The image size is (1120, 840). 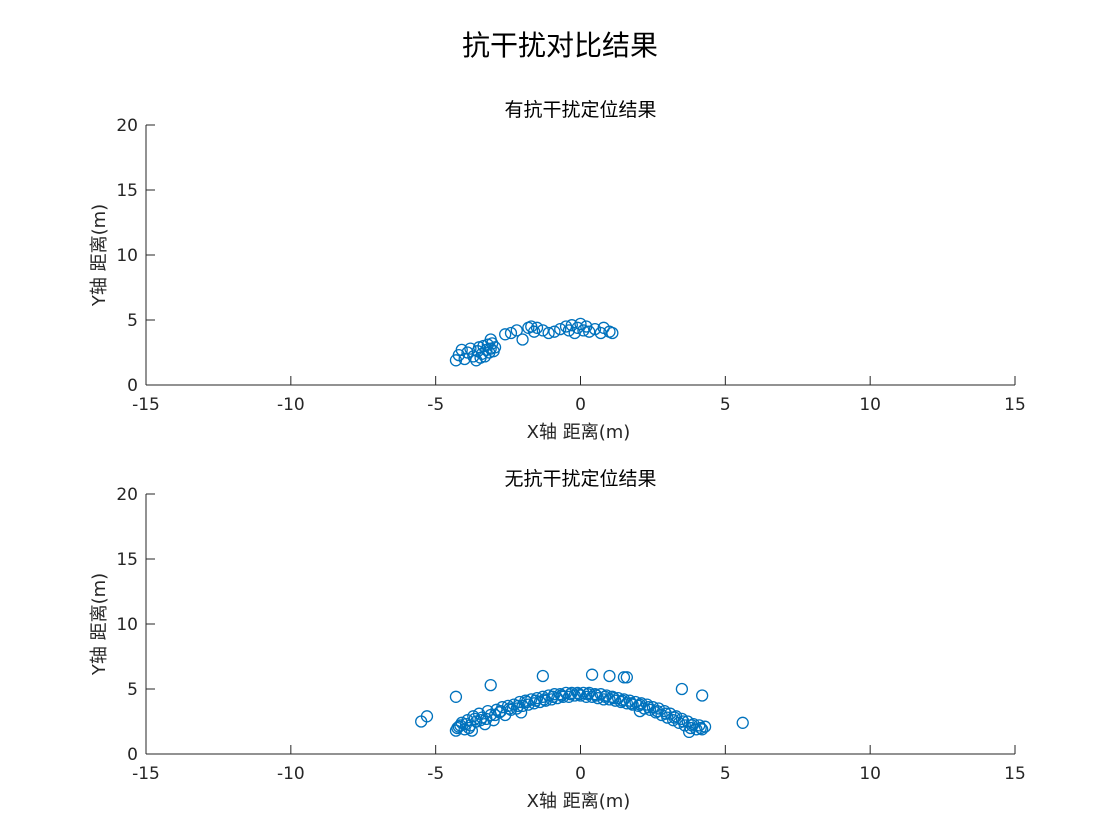 I want to click on figure-title: 抗干扰对比结果, so click(x=559, y=45).